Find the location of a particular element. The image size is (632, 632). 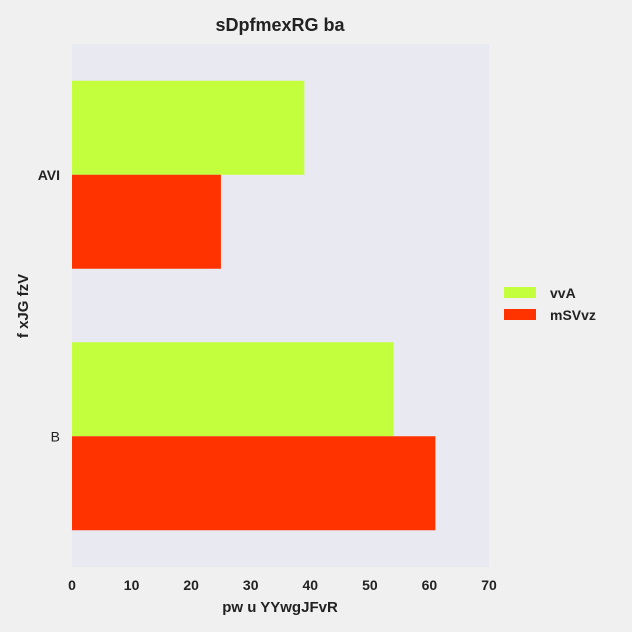

legend-swatch-vvA is located at coordinates (520, 292).